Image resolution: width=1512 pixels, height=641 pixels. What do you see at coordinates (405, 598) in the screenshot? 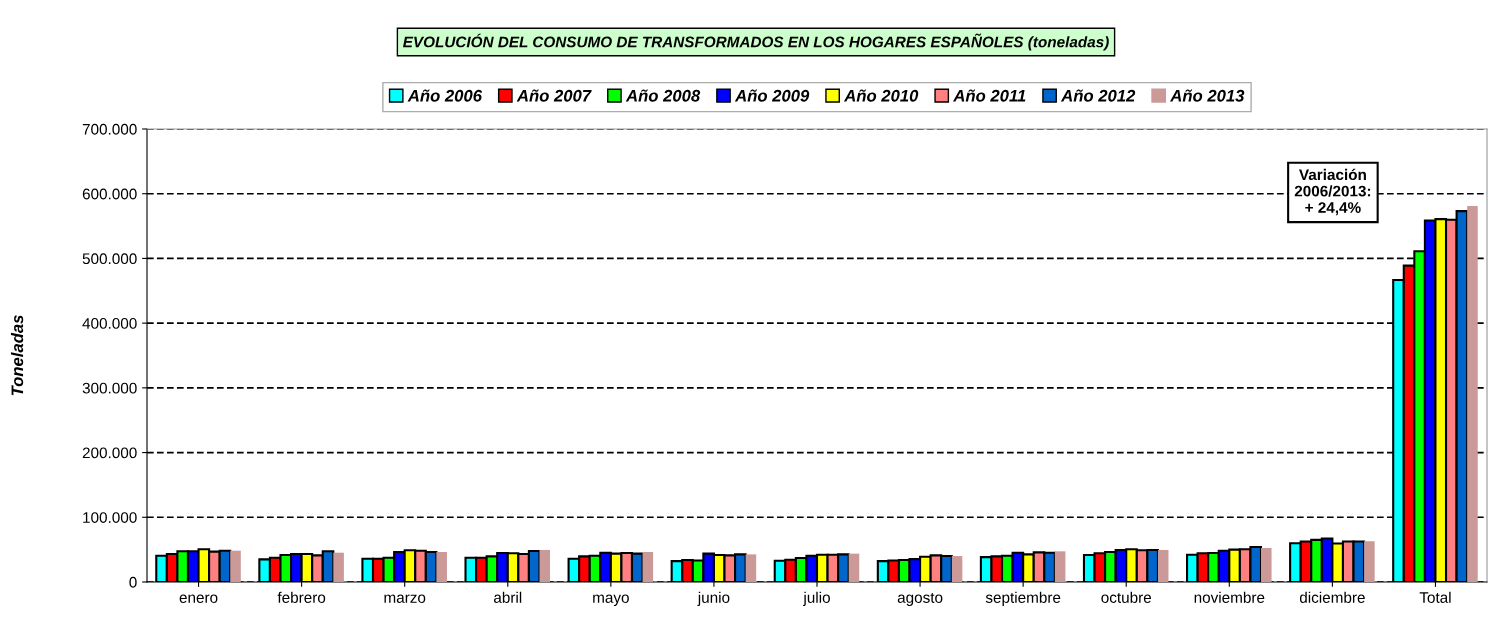
I see `x-tick-label: marzo` at bounding box center [405, 598].